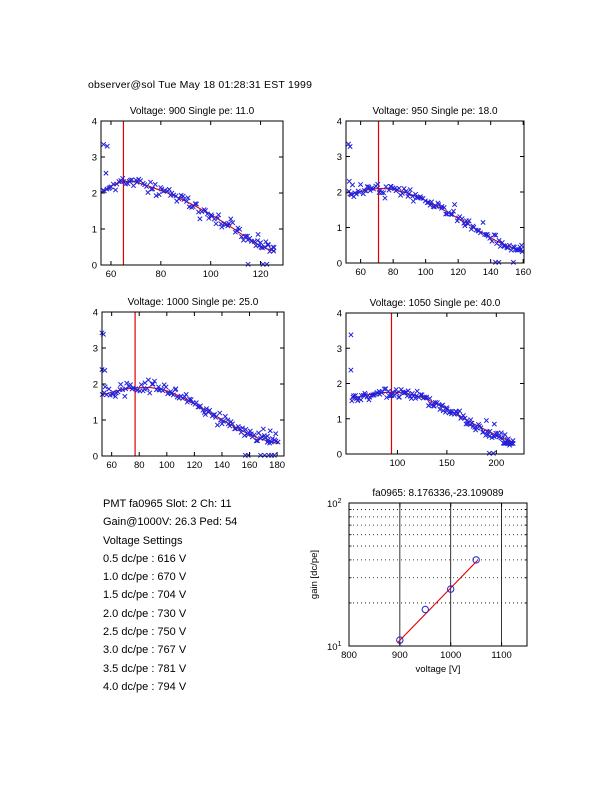  I want to click on svg-text: Voltage: 1050 Single pe: 40.0, so click(435, 303).